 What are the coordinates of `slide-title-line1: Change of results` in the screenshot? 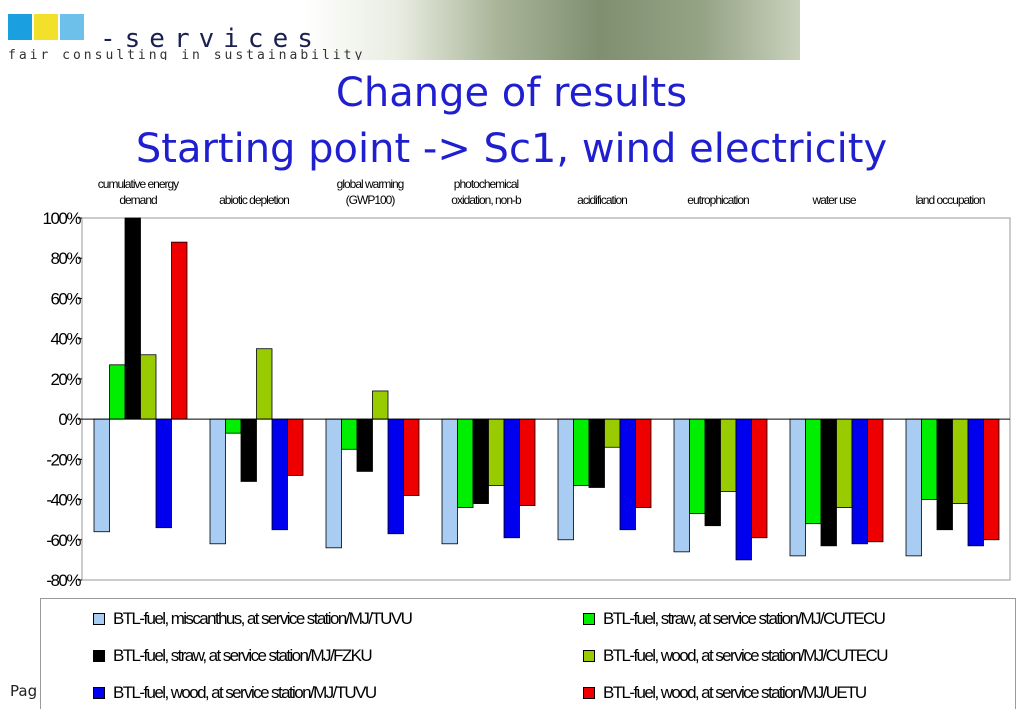 It's located at (511, 93).